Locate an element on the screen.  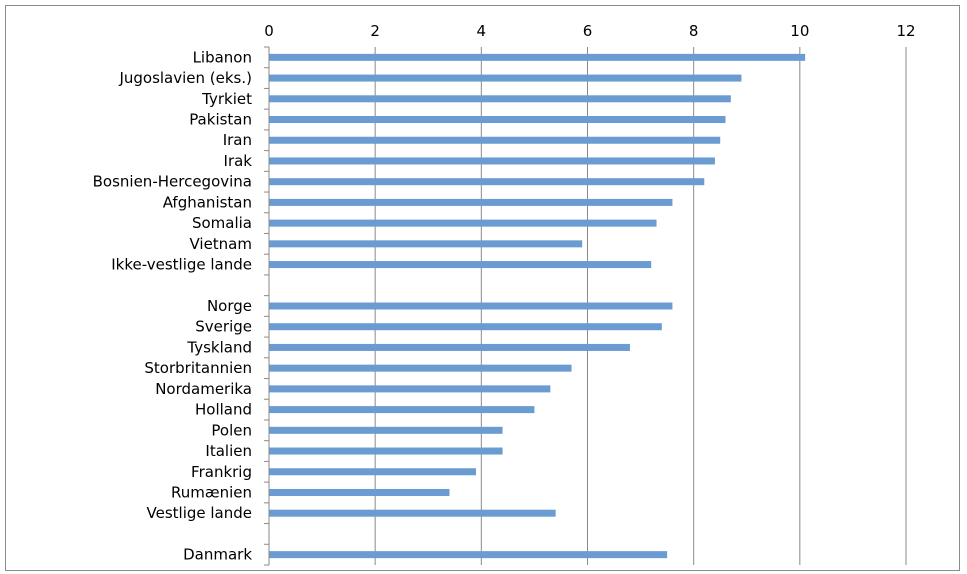
y-axis is located at coordinates (267, 306).